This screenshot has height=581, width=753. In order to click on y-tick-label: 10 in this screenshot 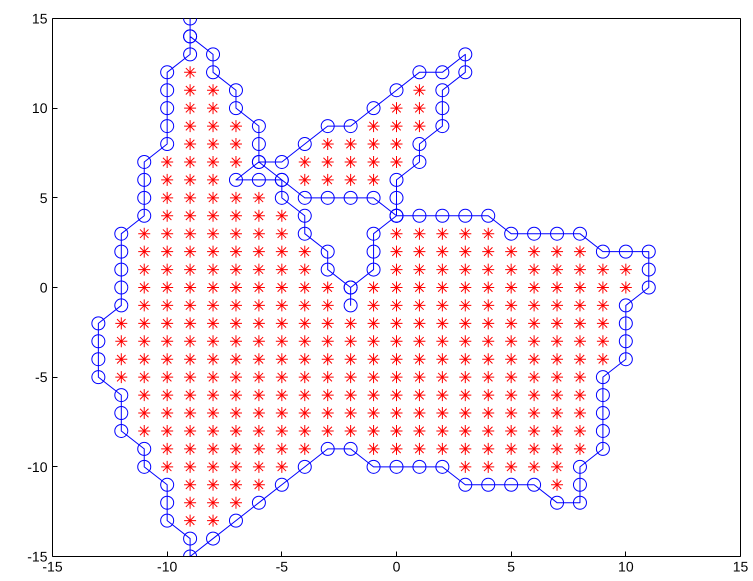, I will do `click(40, 108)`.